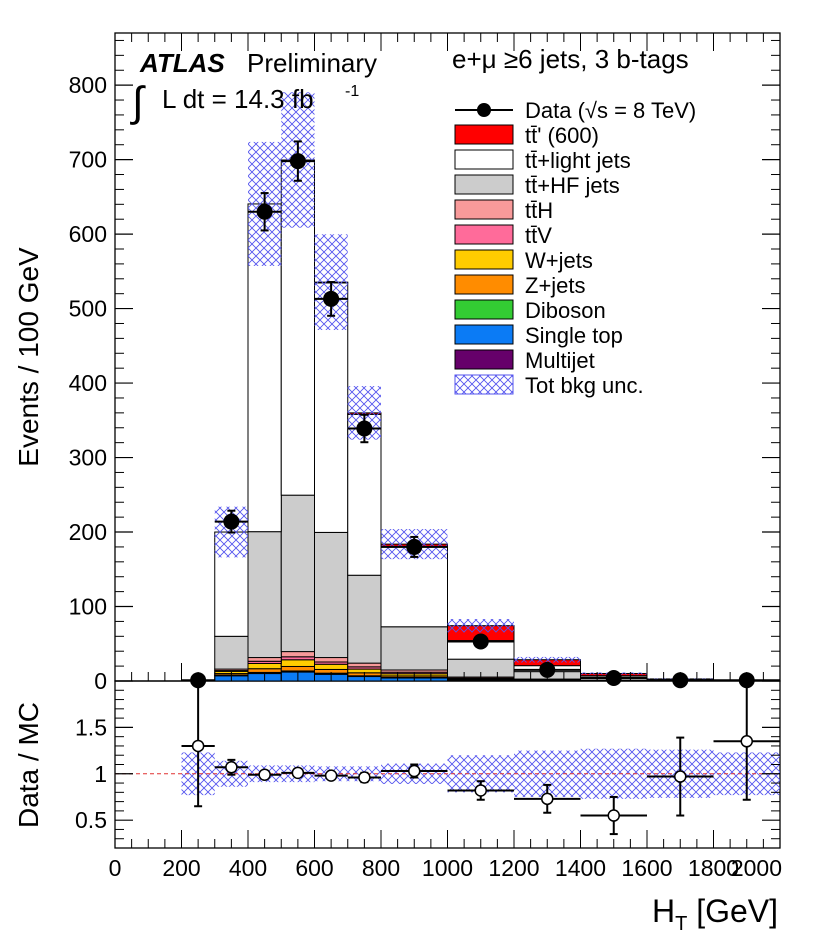 This screenshot has width=822, height=948. Describe the element at coordinates (756, 868) in the screenshot. I see `x-tick-label: 2000` at that location.